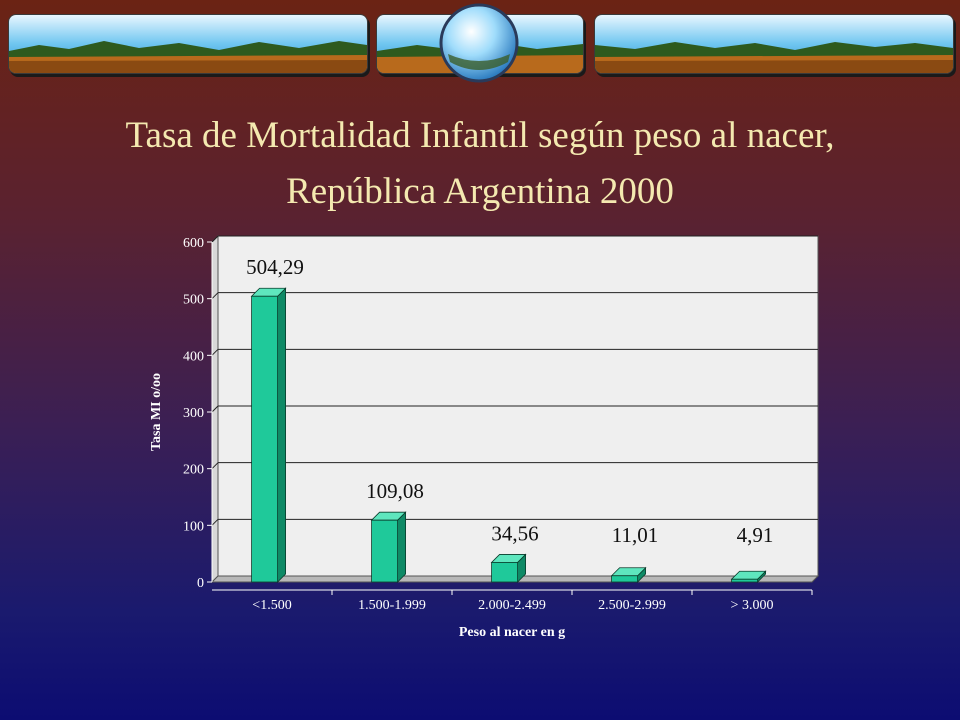 The image size is (960, 720). What do you see at coordinates (188, 44) in the screenshot?
I see `decorative-banner-left` at bounding box center [188, 44].